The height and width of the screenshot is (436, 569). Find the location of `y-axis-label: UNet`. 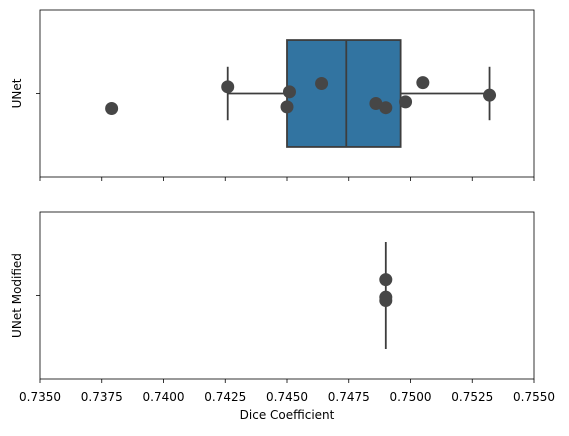

y-axis-label: UNet is located at coordinates (17, 93).